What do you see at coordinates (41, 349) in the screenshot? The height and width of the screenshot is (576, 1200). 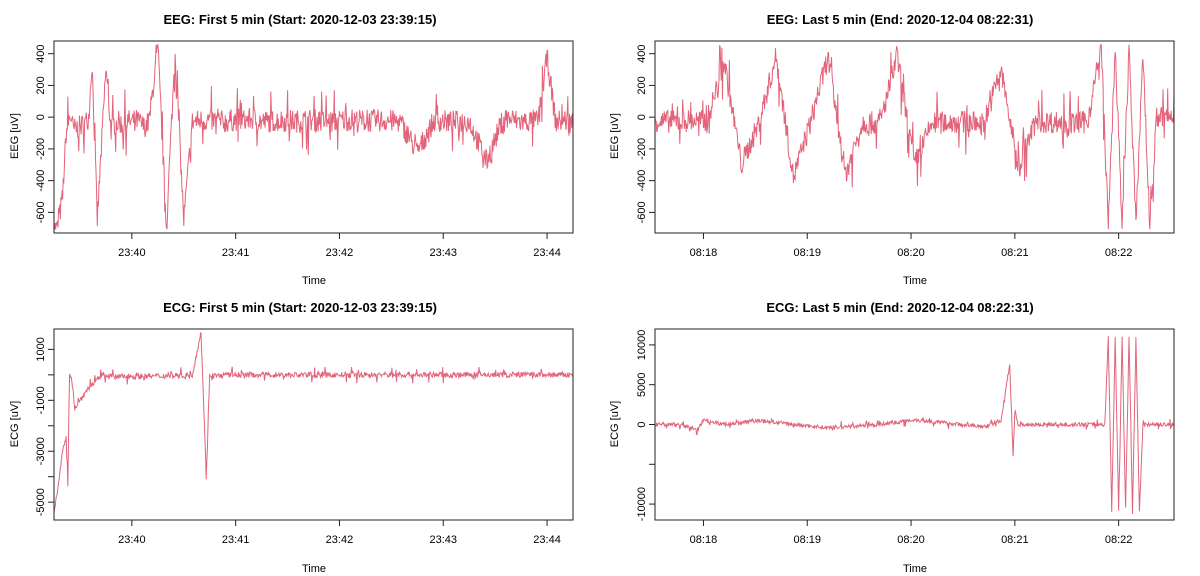 I see `y-tick-label: 1000` at bounding box center [41, 349].